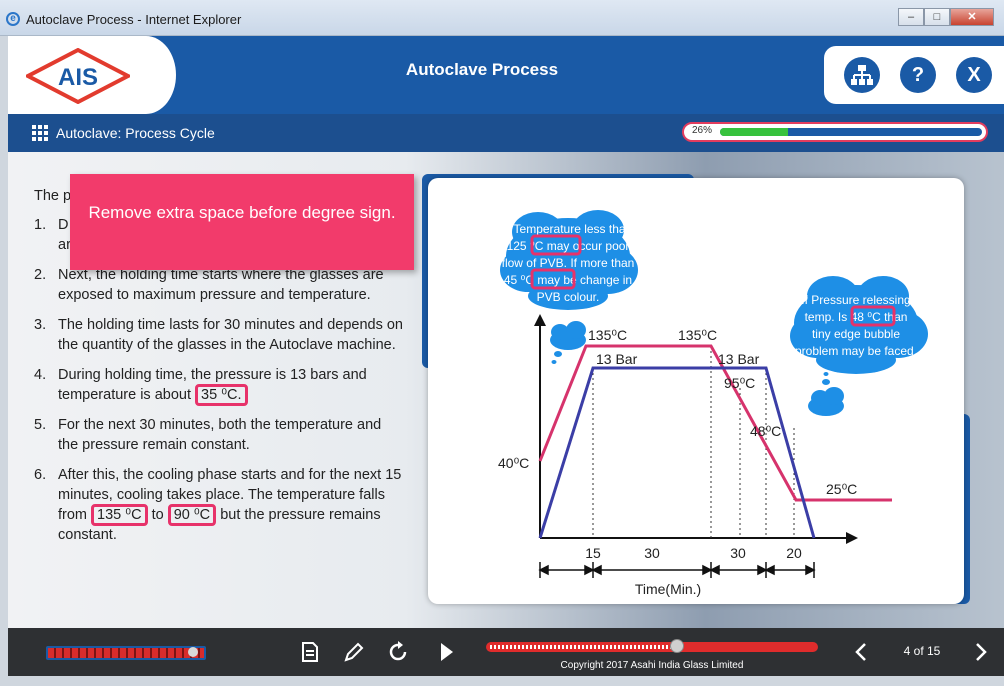  What do you see at coordinates (568, 297) in the screenshot?
I see `svg-text: PVB colour.` at bounding box center [568, 297].